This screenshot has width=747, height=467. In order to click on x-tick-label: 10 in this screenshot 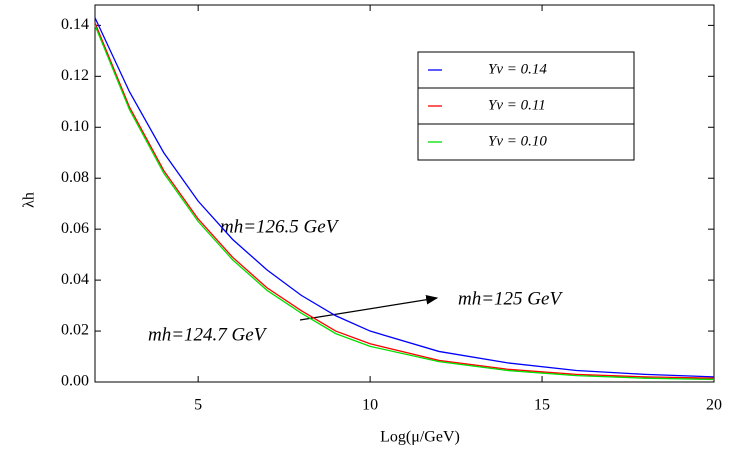, I will do `click(370, 405)`.